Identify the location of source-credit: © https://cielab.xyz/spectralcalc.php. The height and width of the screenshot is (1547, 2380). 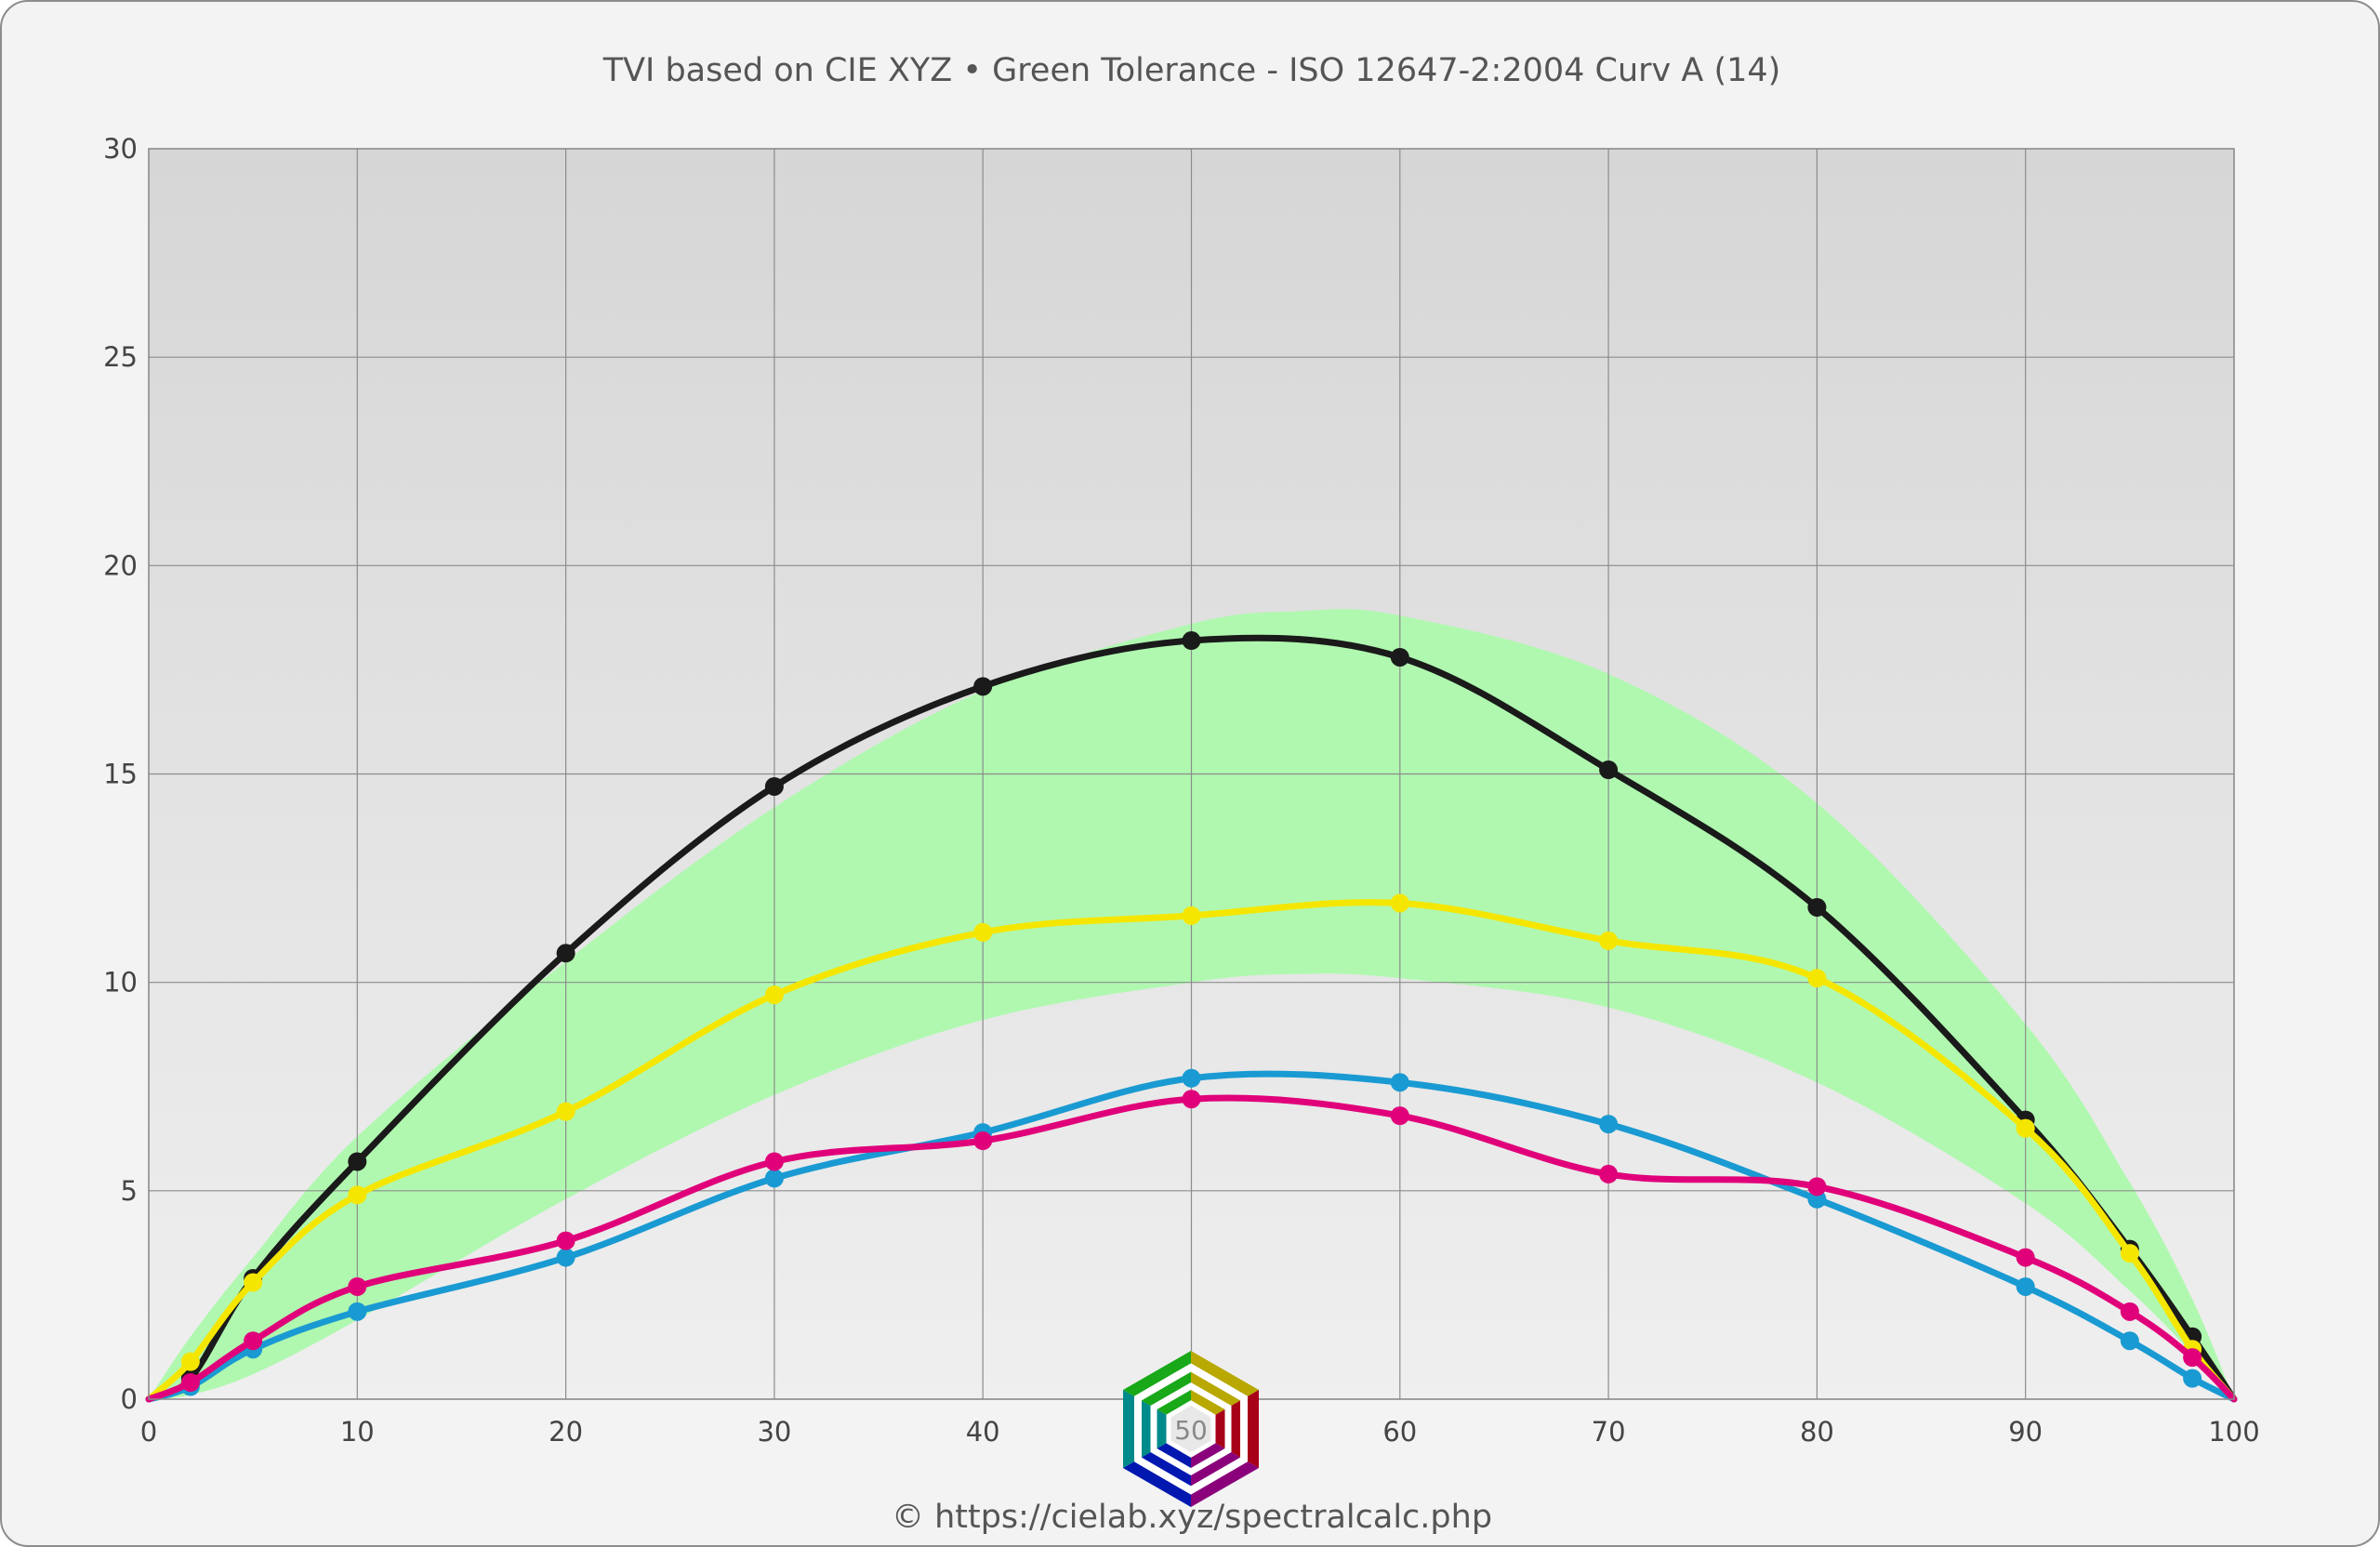
(1192, 1517).